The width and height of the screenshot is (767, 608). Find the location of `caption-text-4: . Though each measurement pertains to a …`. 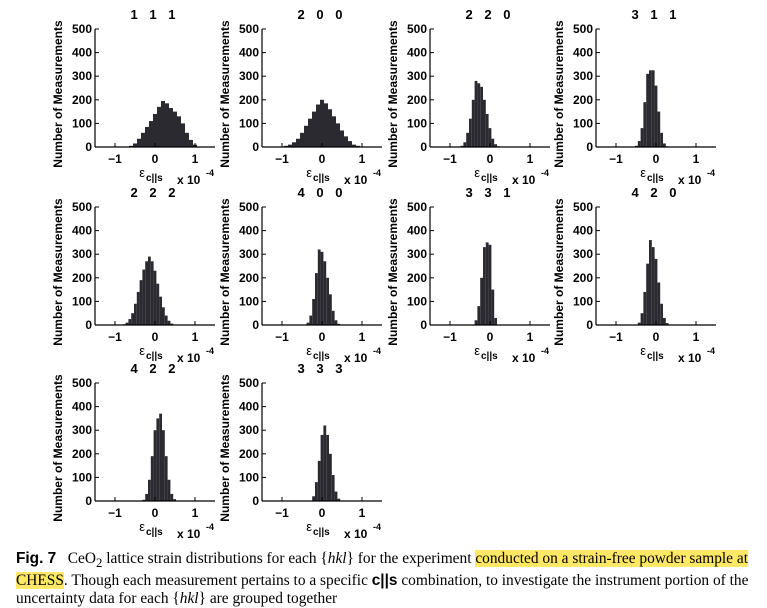

caption-text-4: . Though each measurement pertains to a … is located at coordinates (217, 581).